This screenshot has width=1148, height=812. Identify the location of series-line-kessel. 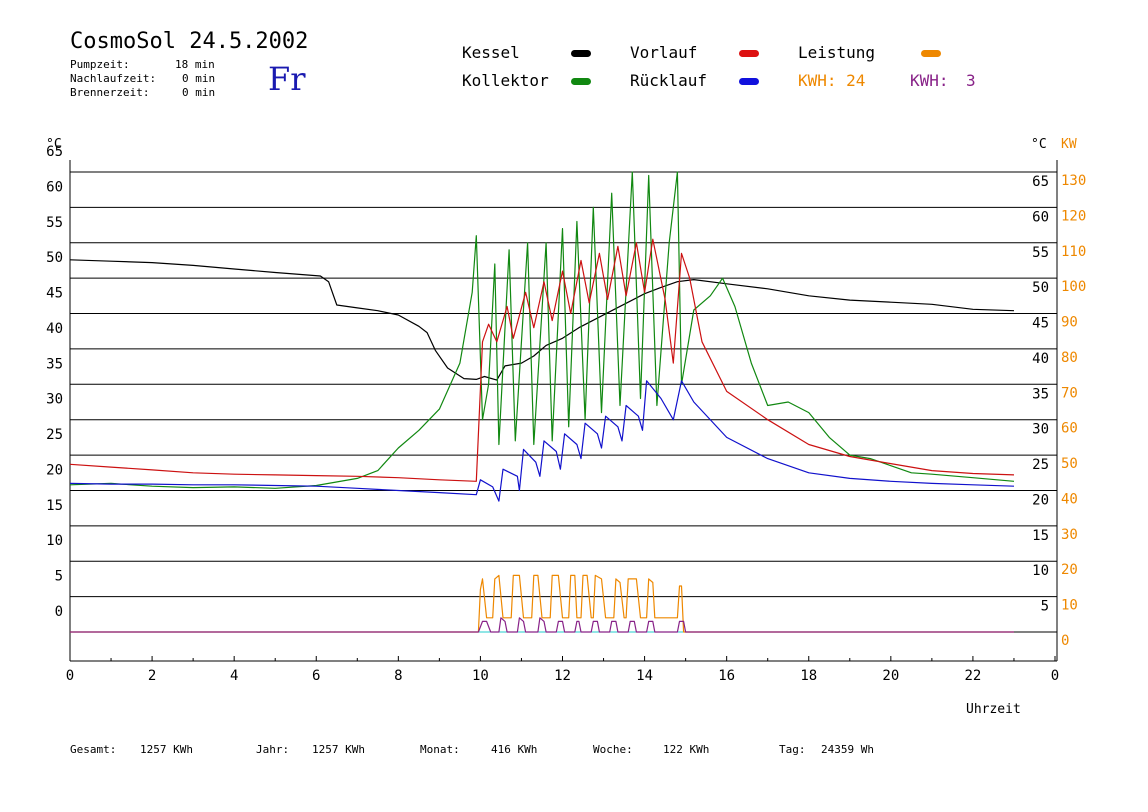
(542, 320).